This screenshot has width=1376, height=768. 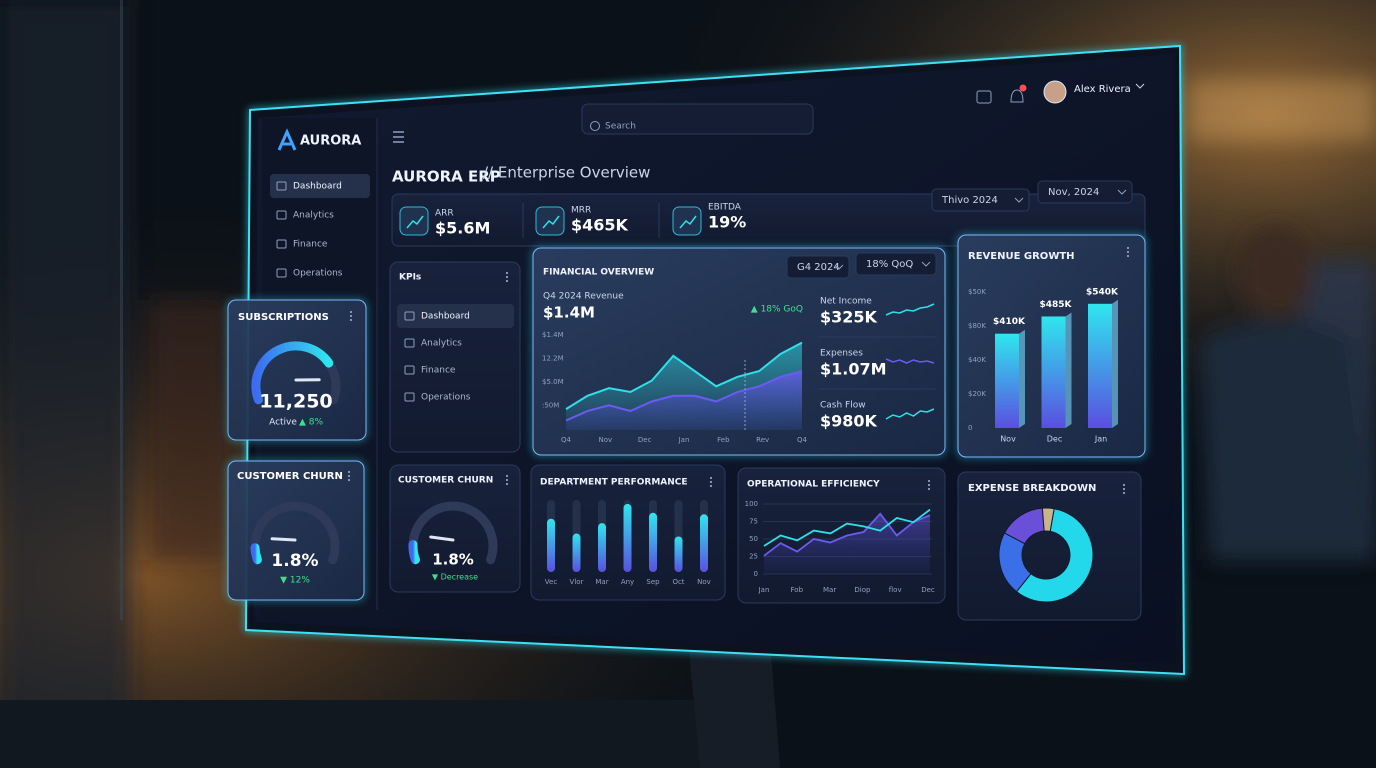 I want to click on x-axis-label: Dec, so click(x=645, y=440).